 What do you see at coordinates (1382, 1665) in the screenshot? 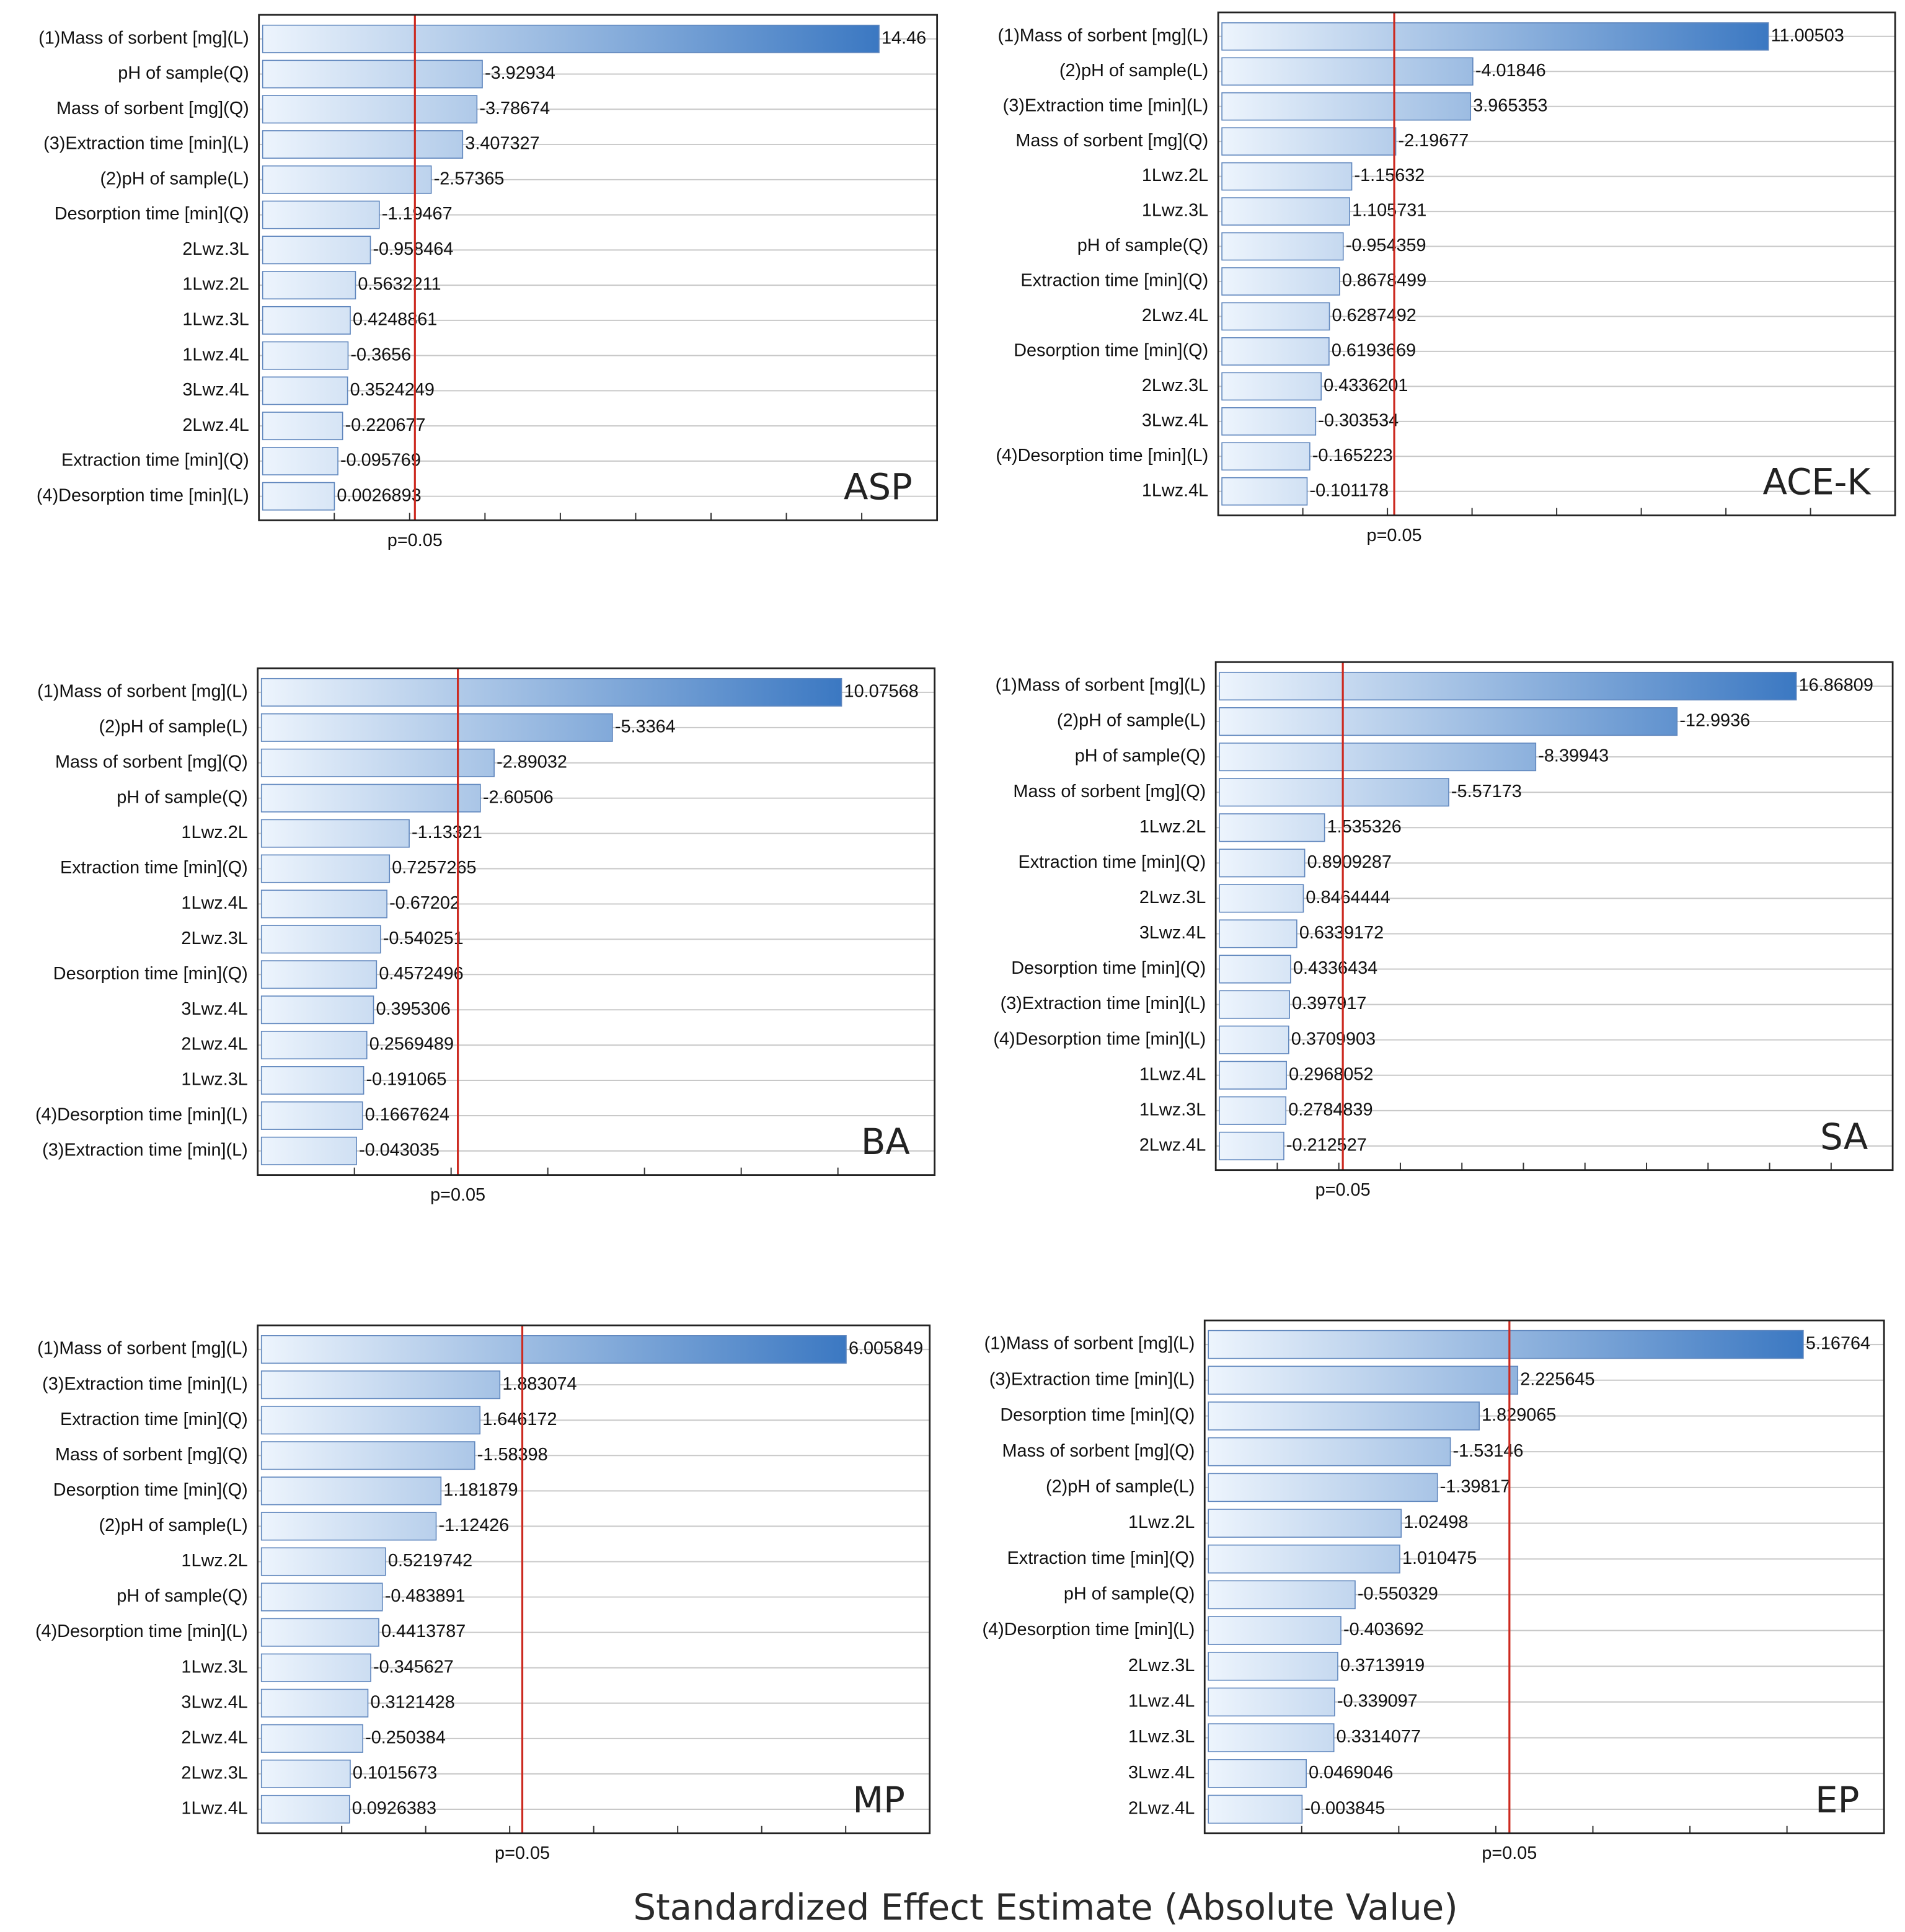
I see `value-label: 0.3713919` at bounding box center [1382, 1665].